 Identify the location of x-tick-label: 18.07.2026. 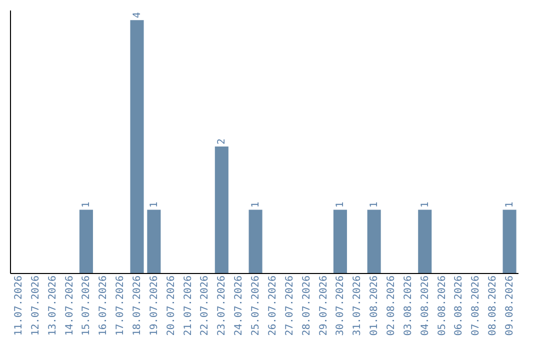
(137, 306).